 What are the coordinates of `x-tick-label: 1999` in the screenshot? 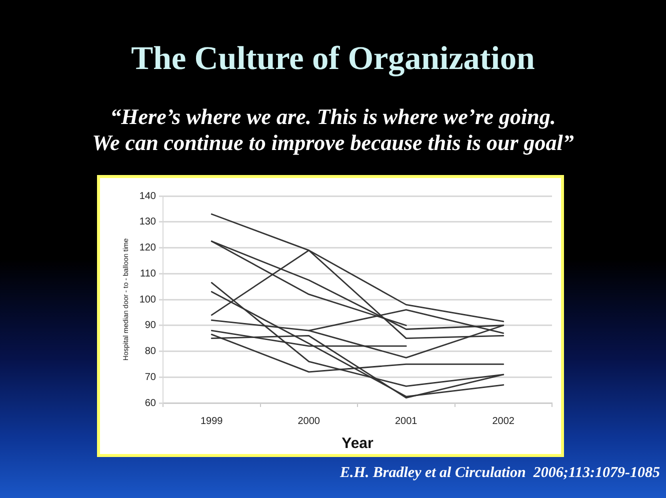 It's located at (212, 421).